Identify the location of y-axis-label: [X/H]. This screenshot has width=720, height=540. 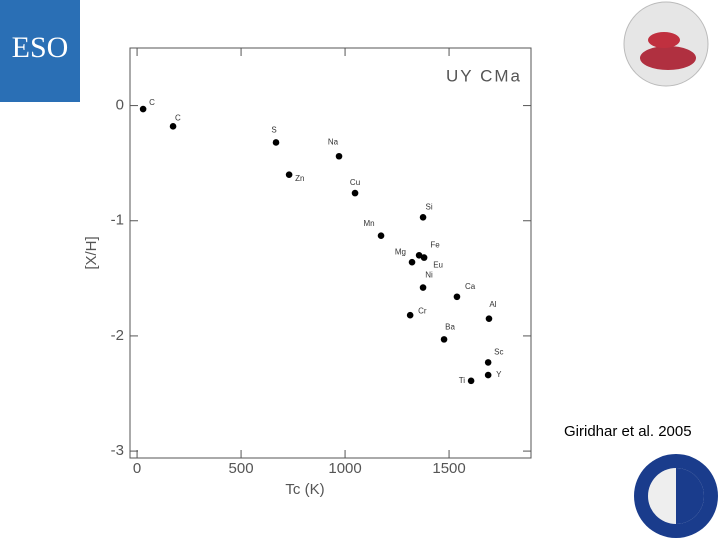
(91, 252).